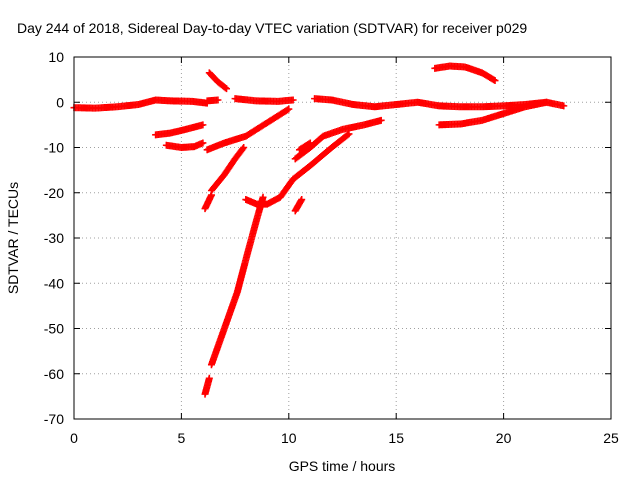  Describe the element at coordinates (54, 238) in the screenshot. I see `y-tick-label: -30` at that location.